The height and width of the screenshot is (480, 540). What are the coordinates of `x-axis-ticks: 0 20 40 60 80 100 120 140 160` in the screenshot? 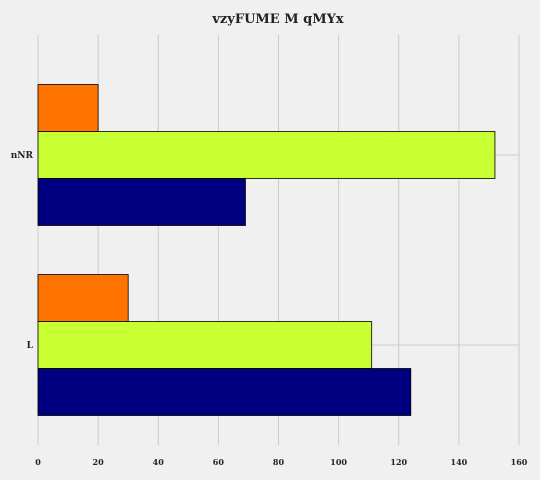 It's located at (281, 462).